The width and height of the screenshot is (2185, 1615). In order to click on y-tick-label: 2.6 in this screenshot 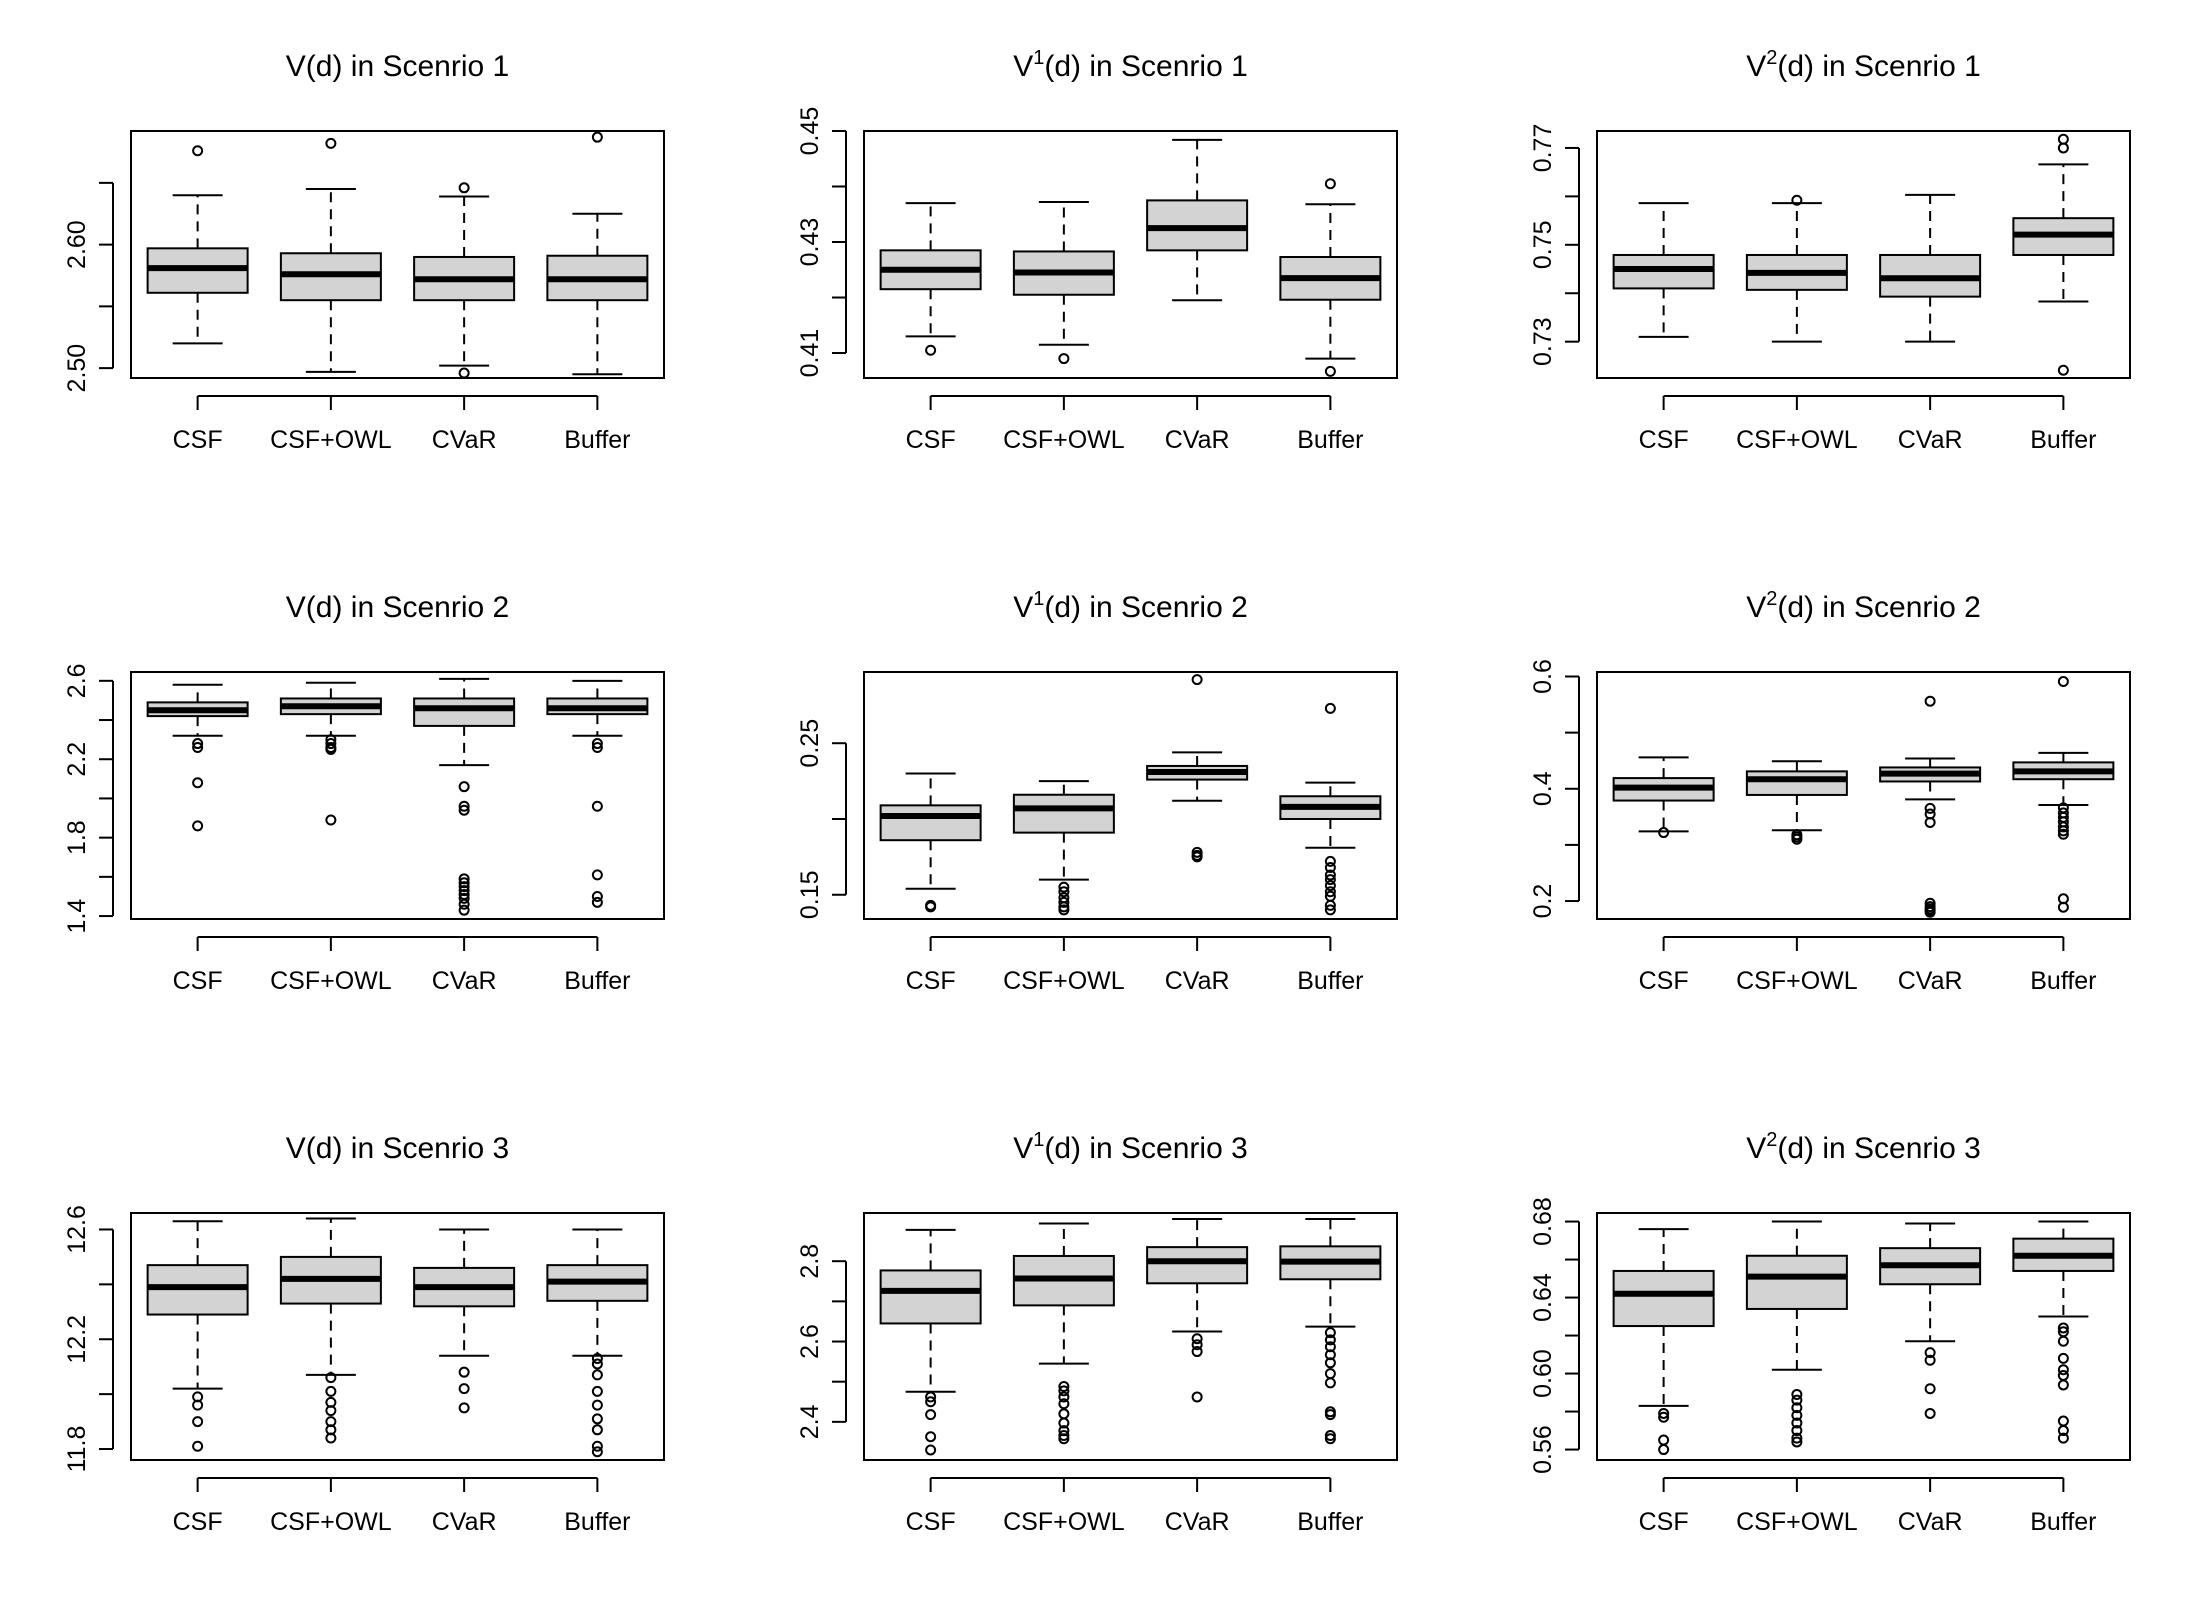, I will do `click(77, 680)`.